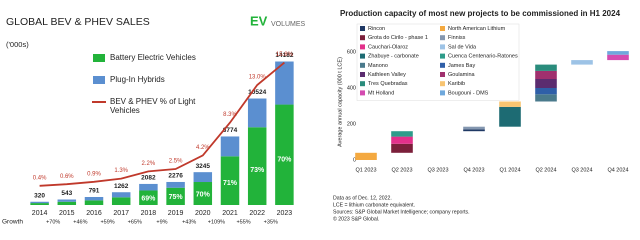  What do you see at coordinates (176, 213) in the screenshot?
I see `x-tick-label: 2019` at bounding box center [176, 213].